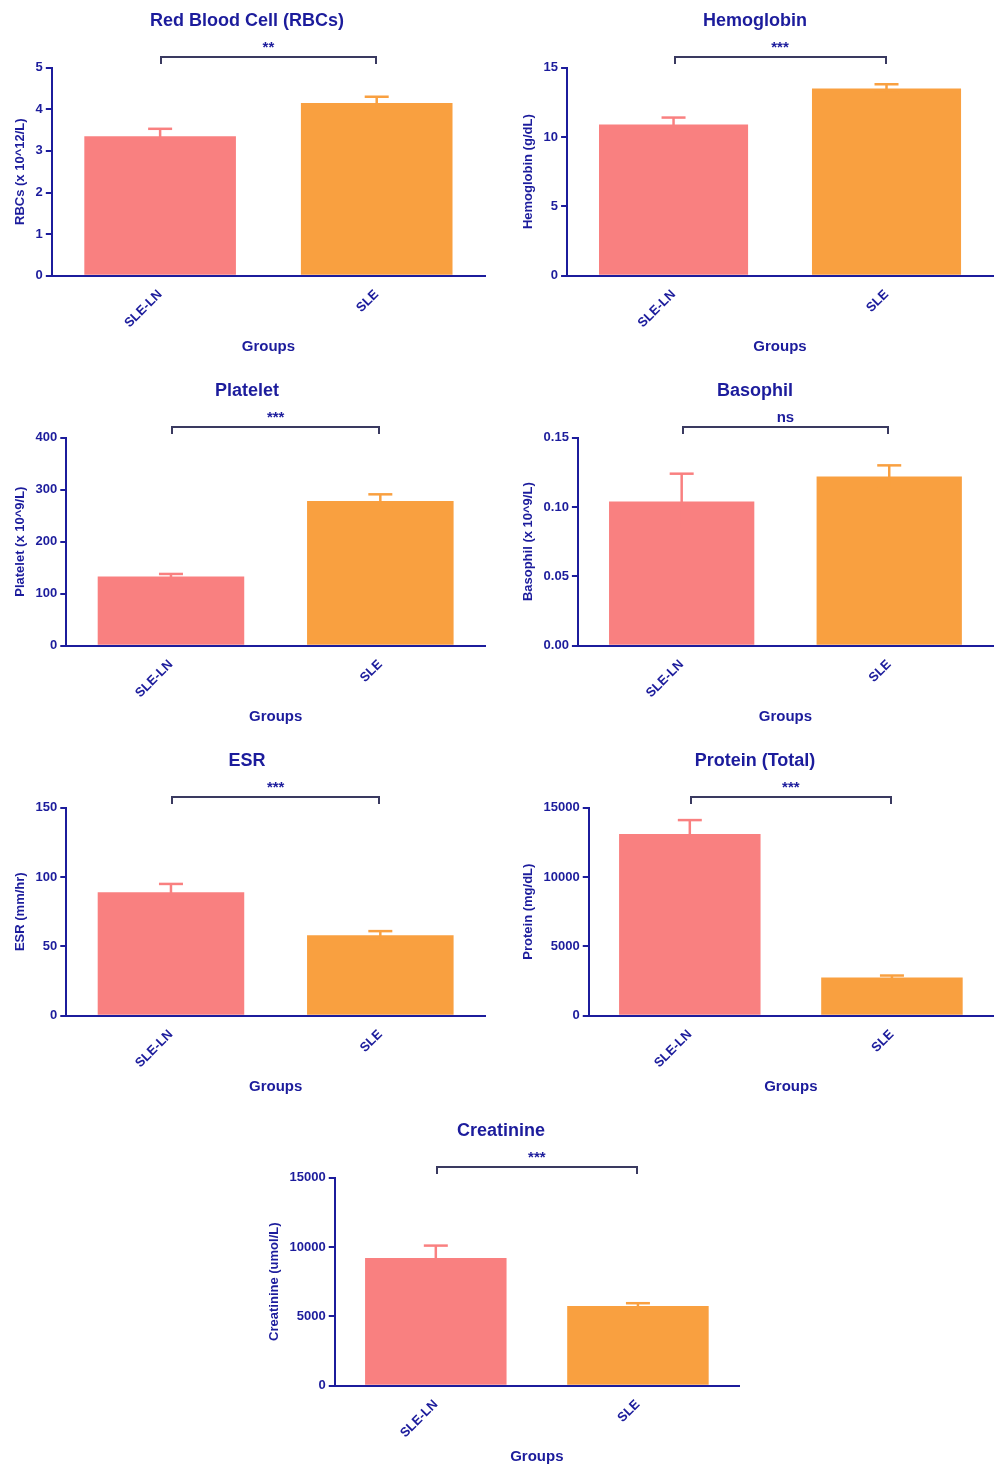 The width and height of the screenshot is (1008, 1472). What do you see at coordinates (46, 437) in the screenshot?
I see `y-tick-label: 400` at bounding box center [46, 437].